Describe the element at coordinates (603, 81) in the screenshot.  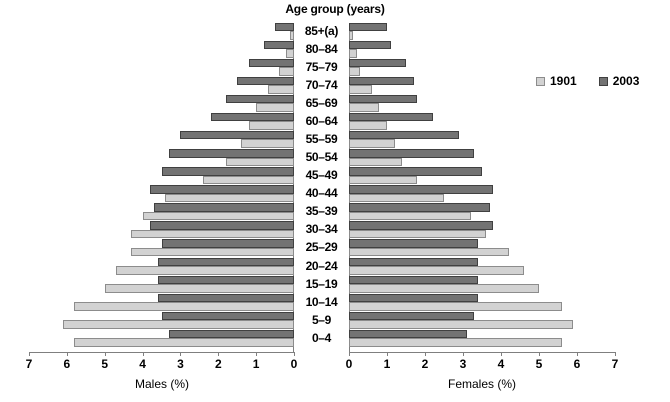
I see `legend-swatch-2003-icon` at that location.